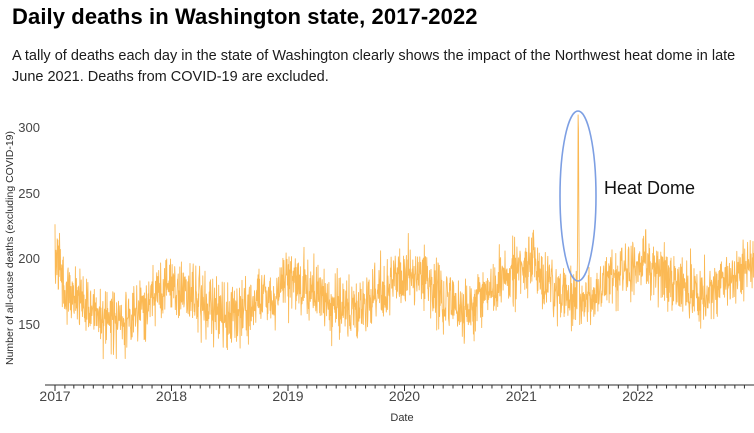  I want to click on x-axis-ticks, so click(399, 388).